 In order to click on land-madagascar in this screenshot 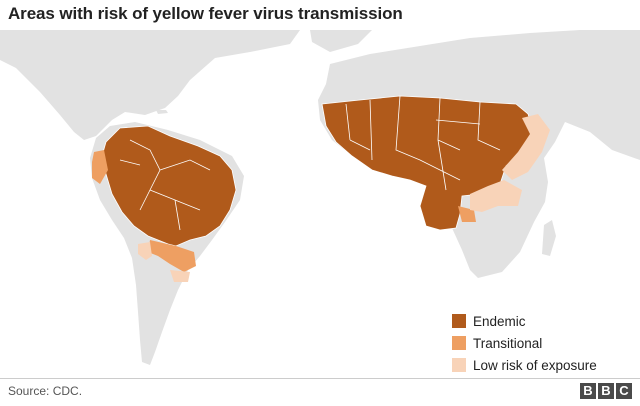, I will do `click(549, 238)`.